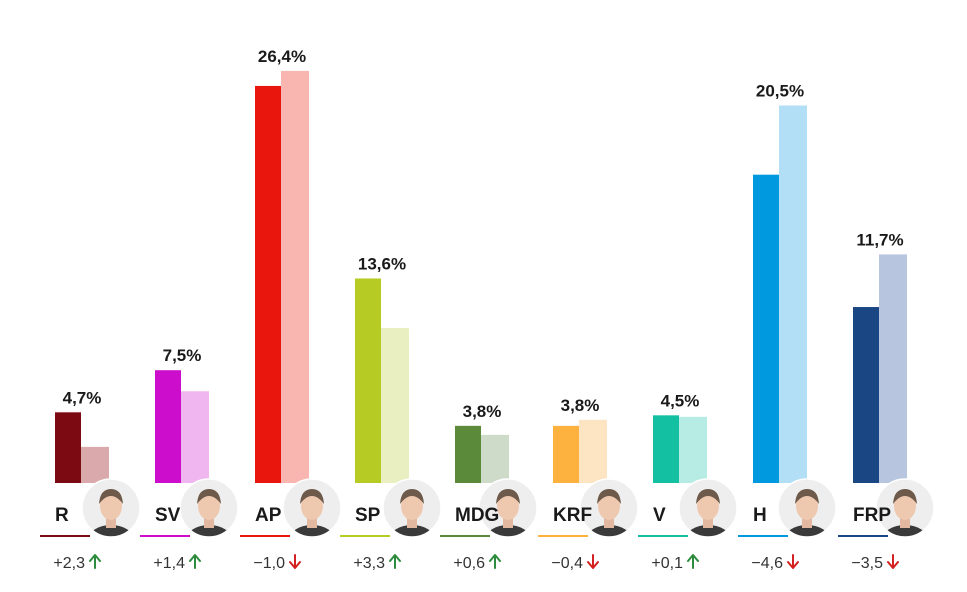 The width and height of the screenshot is (967, 592). Describe the element at coordinates (369, 563) in the screenshot. I see `change-label-sp: +3,3` at that location.